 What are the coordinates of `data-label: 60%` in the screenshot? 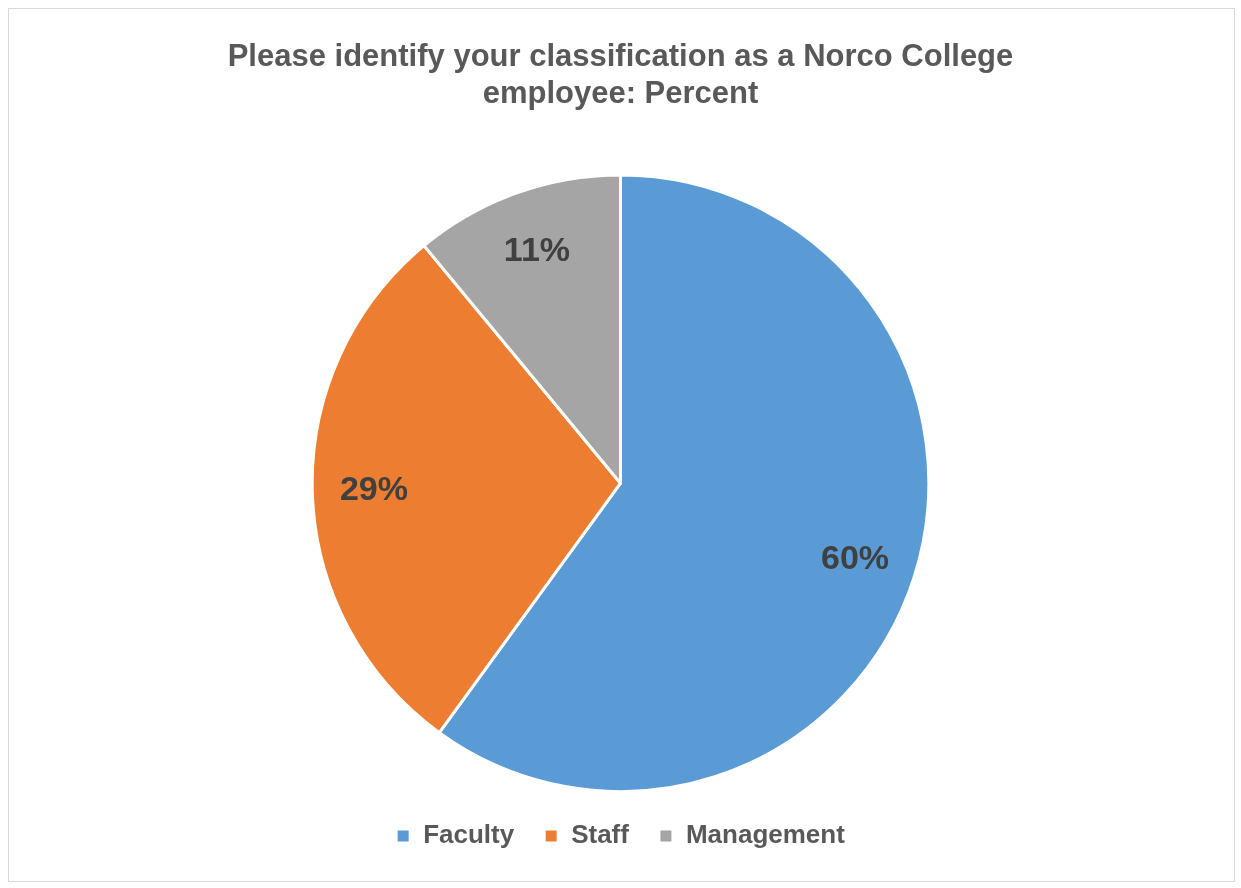 It's located at (855, 556).